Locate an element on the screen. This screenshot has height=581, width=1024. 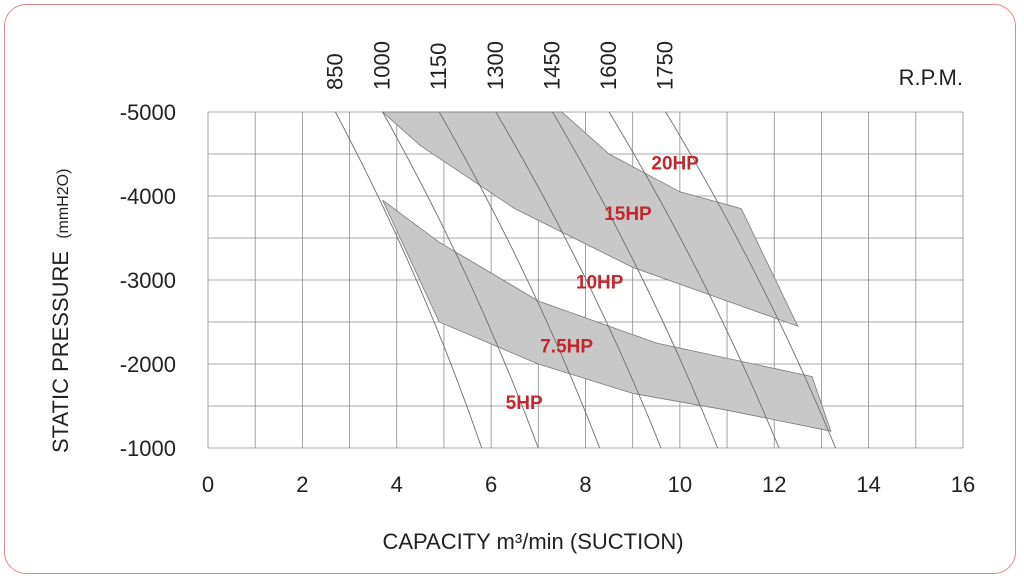
rpm-tick-1000: 1000 is located at coordinates (382, 65).